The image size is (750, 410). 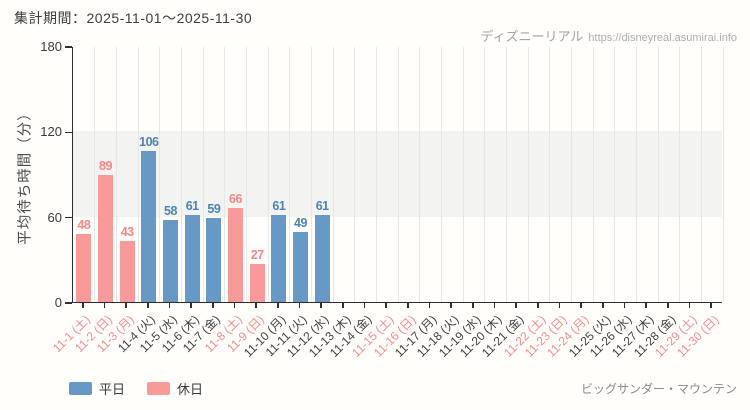 I want to click on y-tick-label: 60, so click(x=54, y=217).